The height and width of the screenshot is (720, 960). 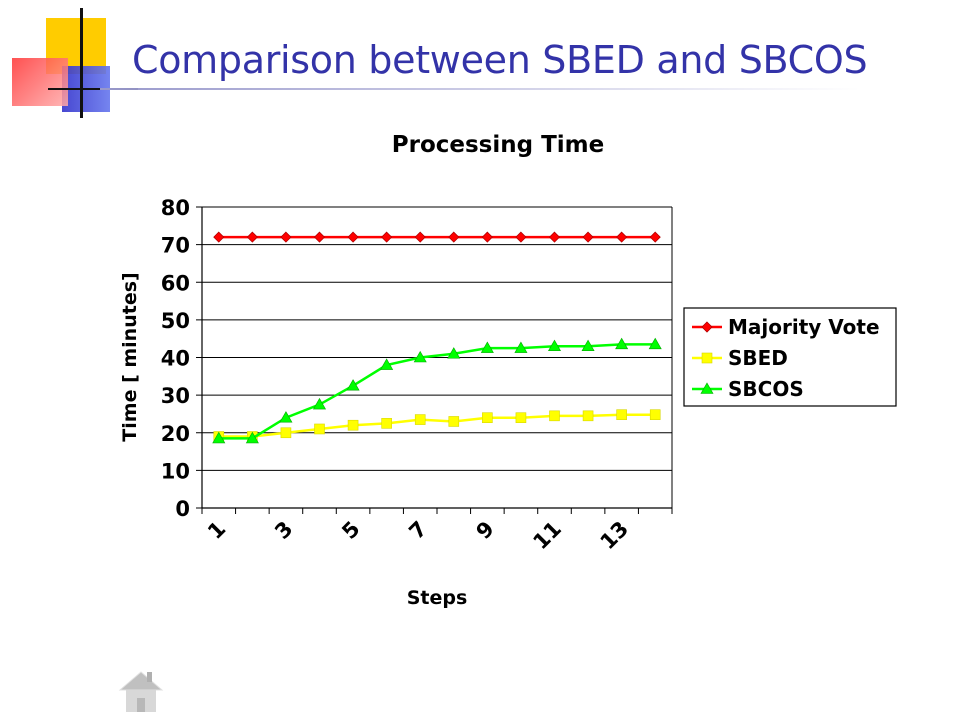 I want to click on y-tick-label: 40, so click(x=175, y=359).